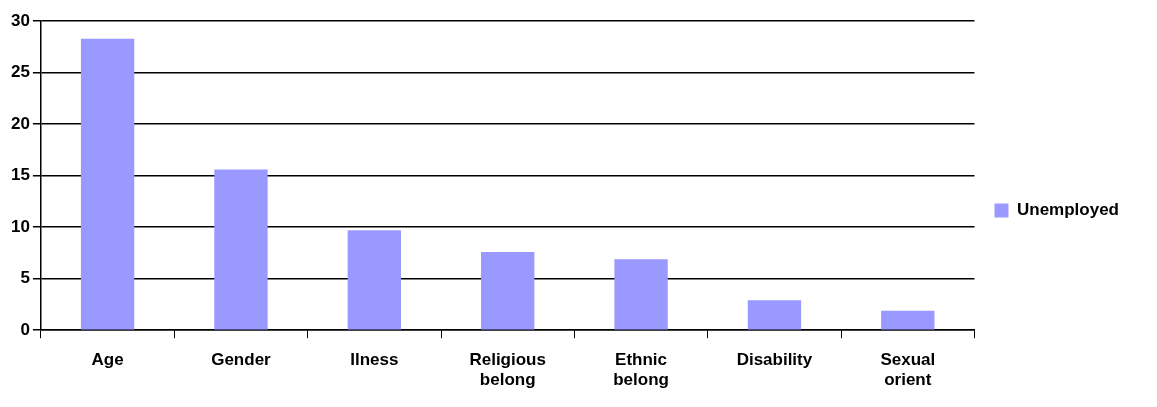 The image size is (1157, 407). What do you see at coordinates (25, 278) in the screenshot?
I see `y-tick-label: 5` at bounding box center [25, 278].